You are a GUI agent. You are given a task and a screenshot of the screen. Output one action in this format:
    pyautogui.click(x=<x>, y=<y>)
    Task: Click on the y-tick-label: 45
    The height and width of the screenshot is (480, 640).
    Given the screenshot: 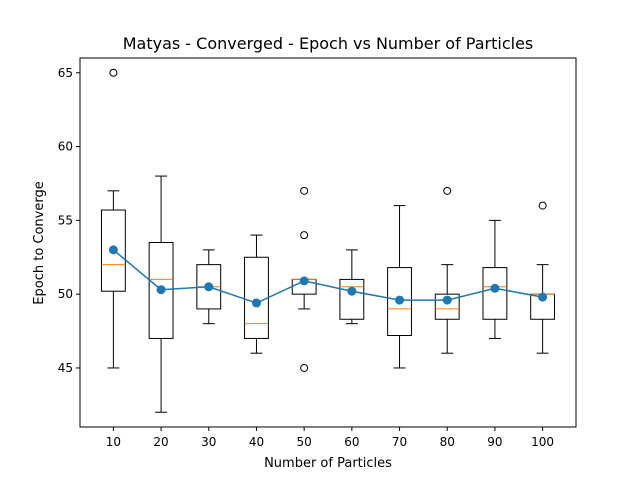 What is the action you would take?
    pyautogui.click(x=65, y=368)
    